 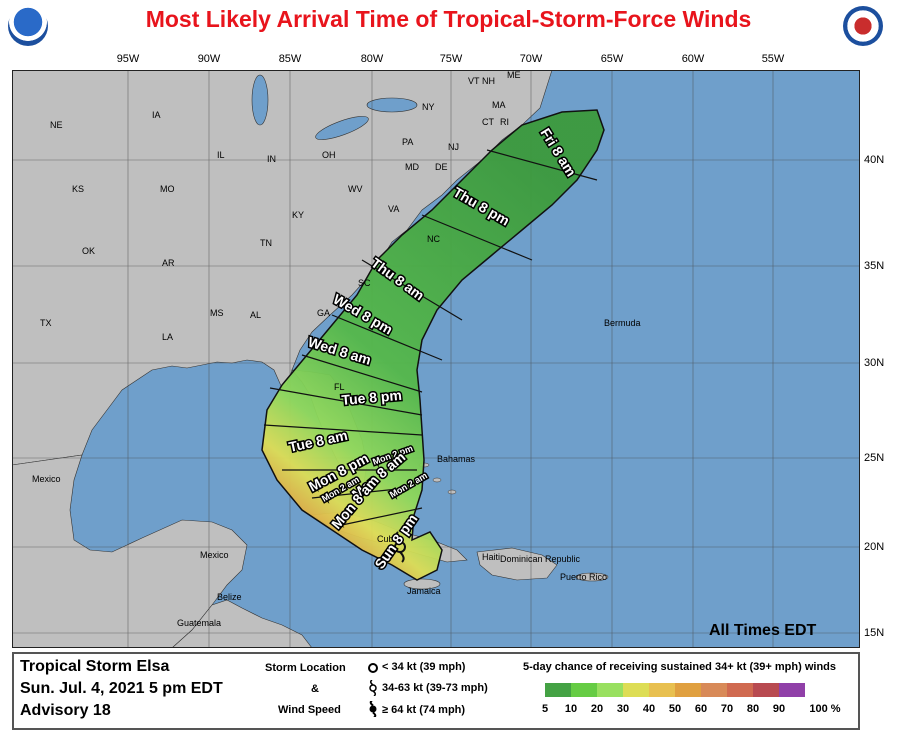 What do you see at coordinates (156, 115) in the screenshot?
I see `state-label: IA` at bounding box center [156, 115].